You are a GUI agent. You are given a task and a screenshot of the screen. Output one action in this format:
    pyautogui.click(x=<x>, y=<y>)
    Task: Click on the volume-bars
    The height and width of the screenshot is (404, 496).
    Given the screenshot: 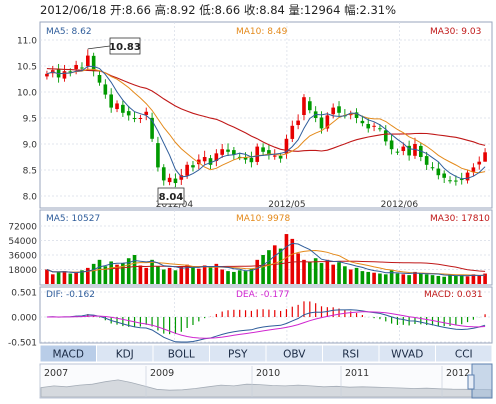 What is the action you would take?
    pyautogui.click(x=266, y=259)
    